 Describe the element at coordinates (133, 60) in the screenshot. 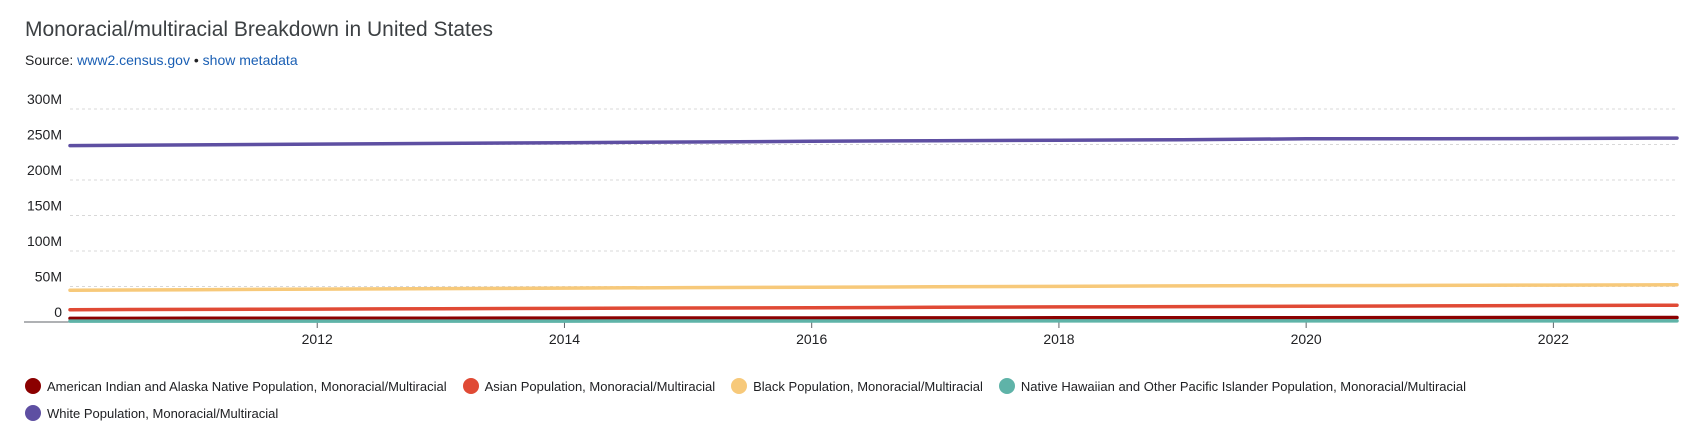

I see `source-link: www2.census.gov` at that location.